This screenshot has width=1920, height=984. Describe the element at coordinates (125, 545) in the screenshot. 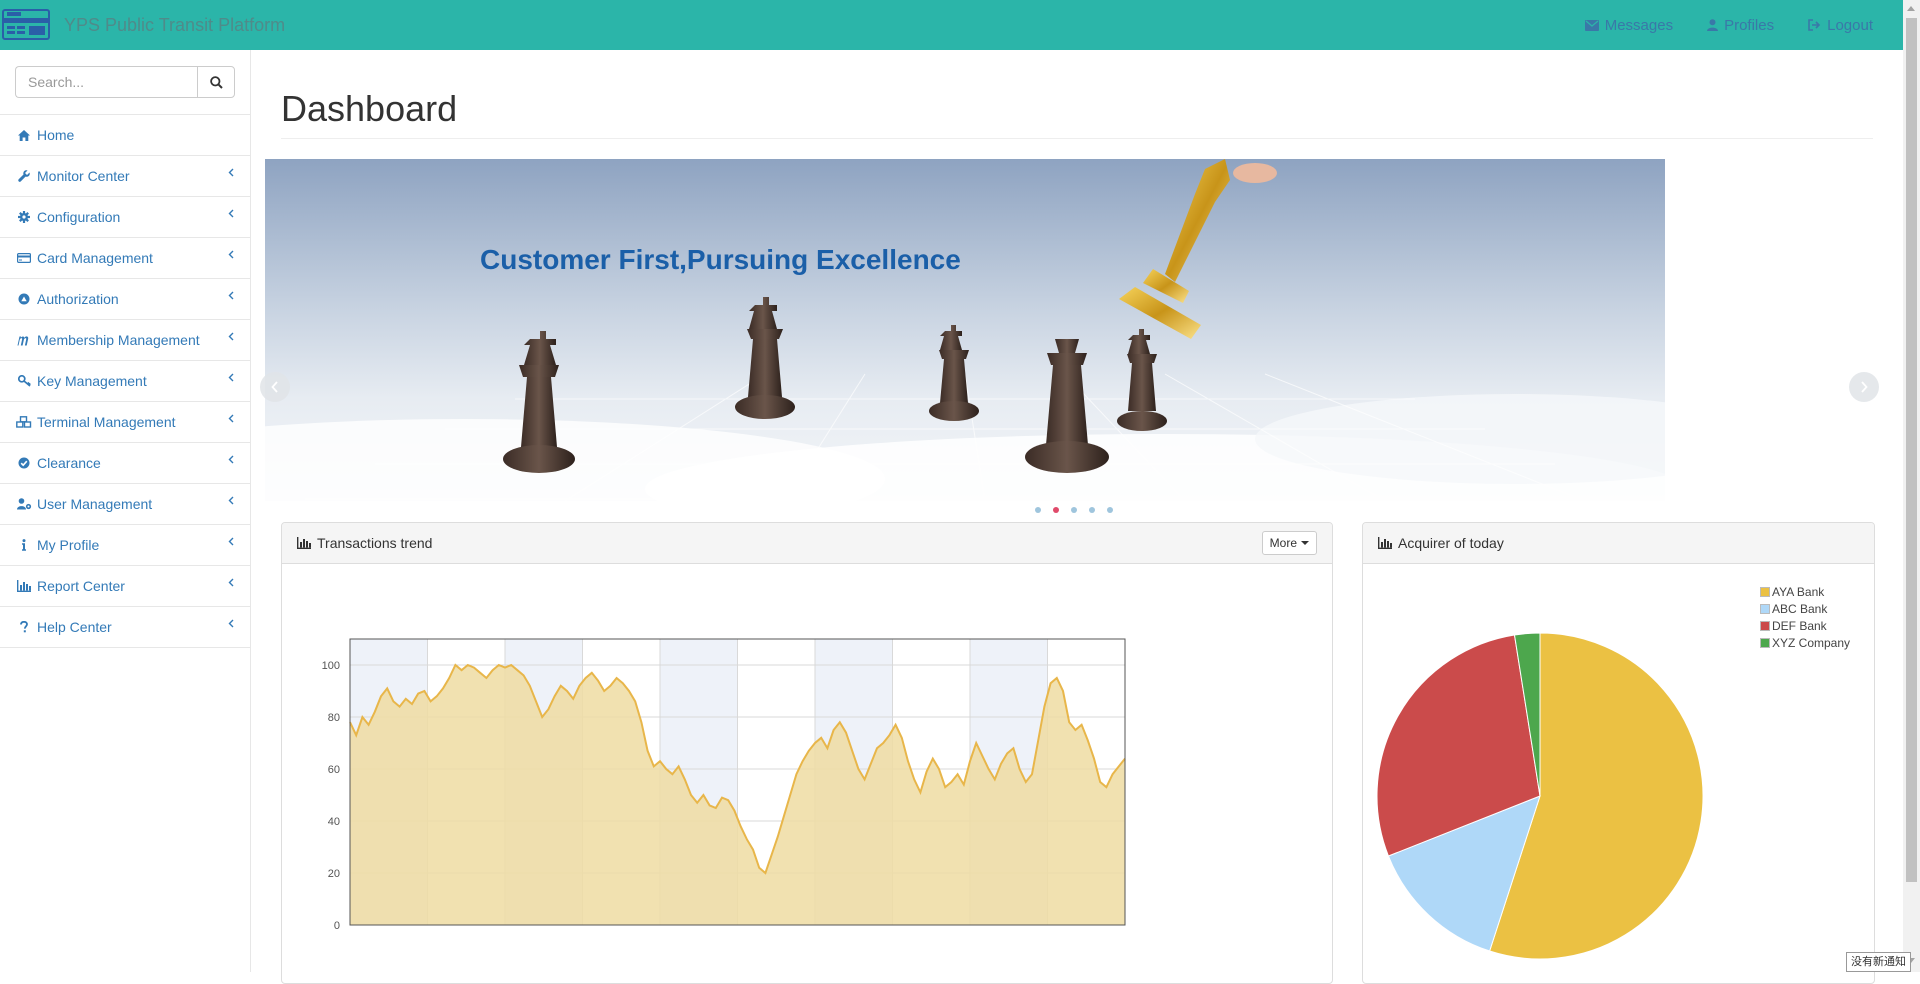

I see `sidebar-item-my-profile: My Profile` at that location.